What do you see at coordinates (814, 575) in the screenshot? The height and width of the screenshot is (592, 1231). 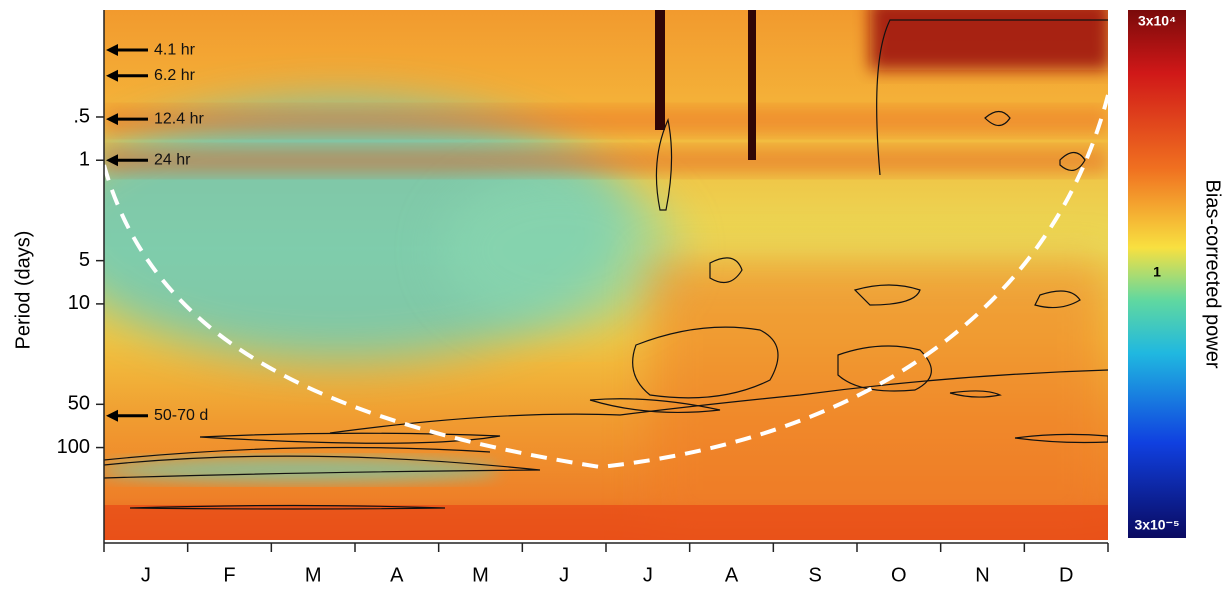 I see `x-tick-label: S` at bounding box center [814, 575].